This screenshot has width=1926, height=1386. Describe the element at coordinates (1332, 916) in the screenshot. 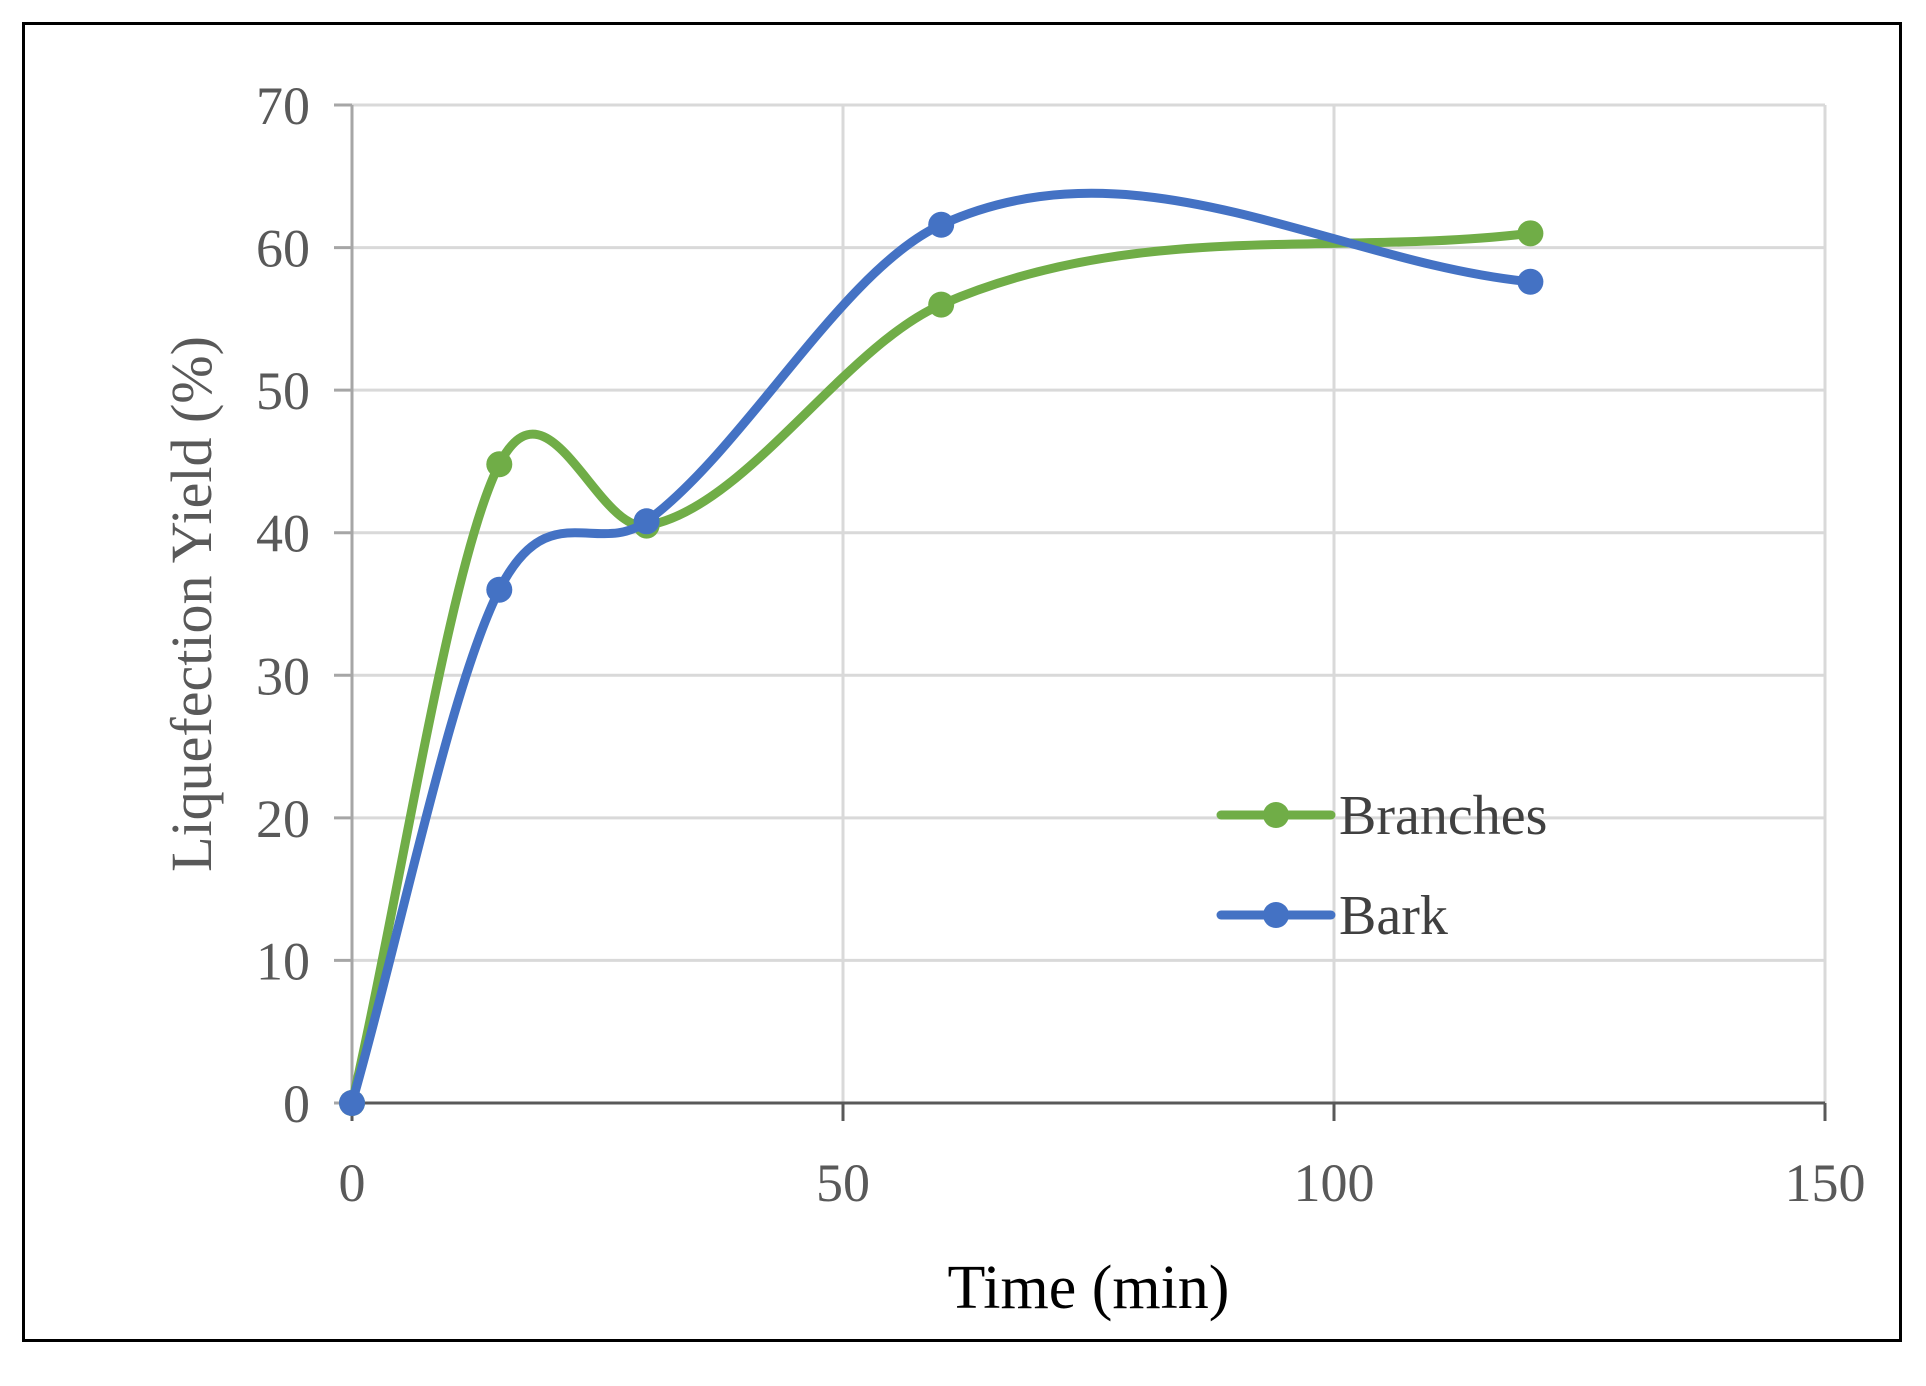

I see `legend-item-bark: Bark` at that location.